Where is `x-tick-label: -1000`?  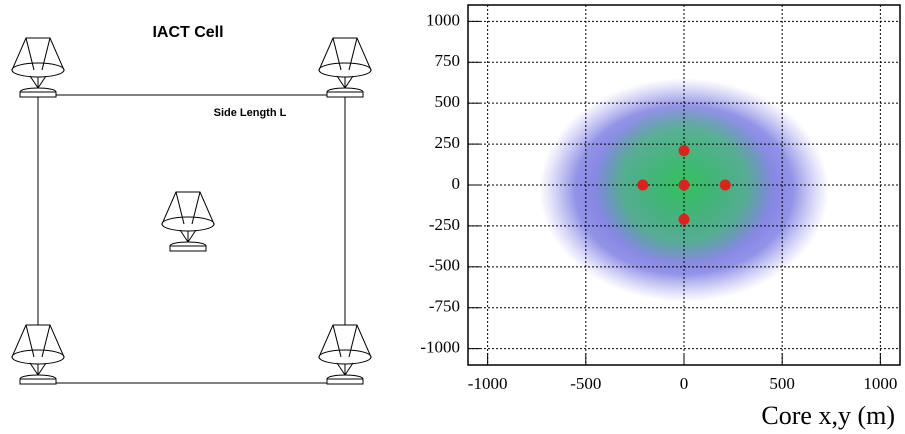 x-tick-label: -1000 is located at coordinates (488, 383).